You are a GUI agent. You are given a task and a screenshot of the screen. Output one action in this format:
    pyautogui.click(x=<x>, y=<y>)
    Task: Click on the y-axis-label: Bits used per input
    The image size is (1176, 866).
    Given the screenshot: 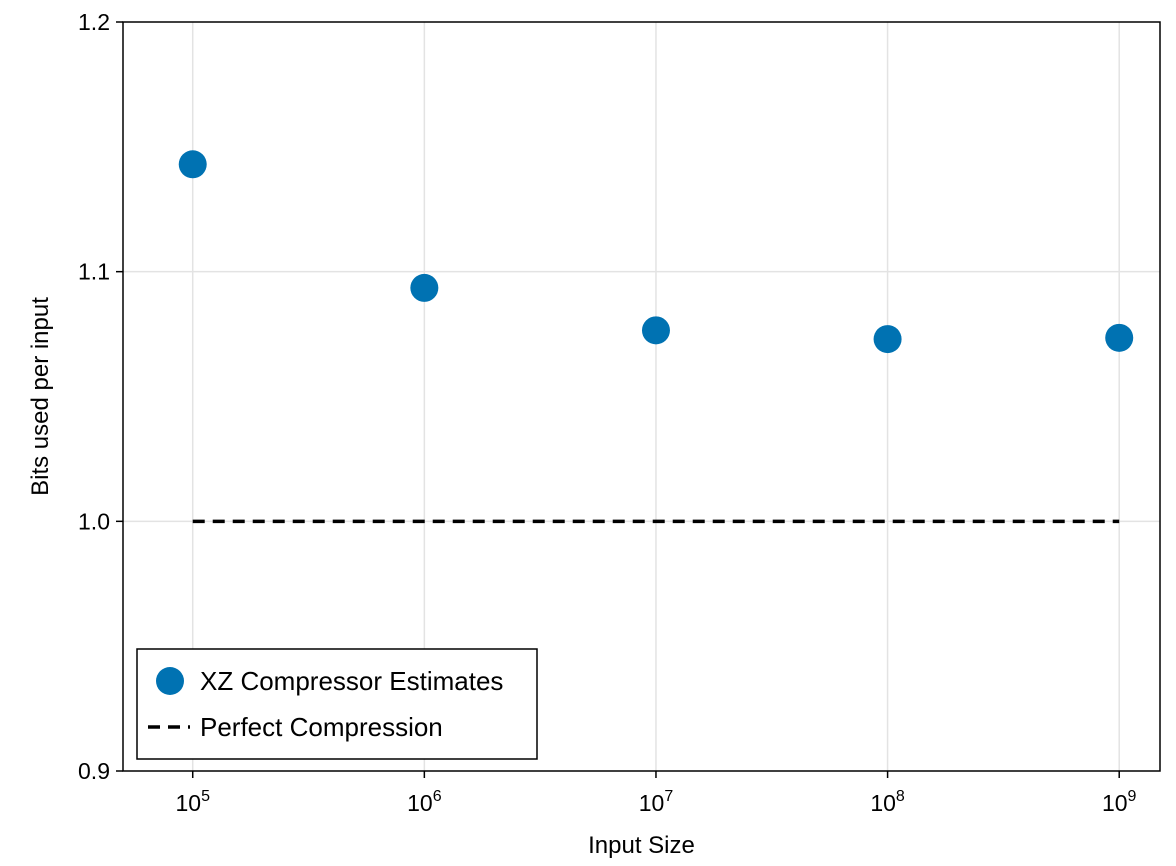 What is the action you would take?
    pyautogui.click(x=40, y=396)
    